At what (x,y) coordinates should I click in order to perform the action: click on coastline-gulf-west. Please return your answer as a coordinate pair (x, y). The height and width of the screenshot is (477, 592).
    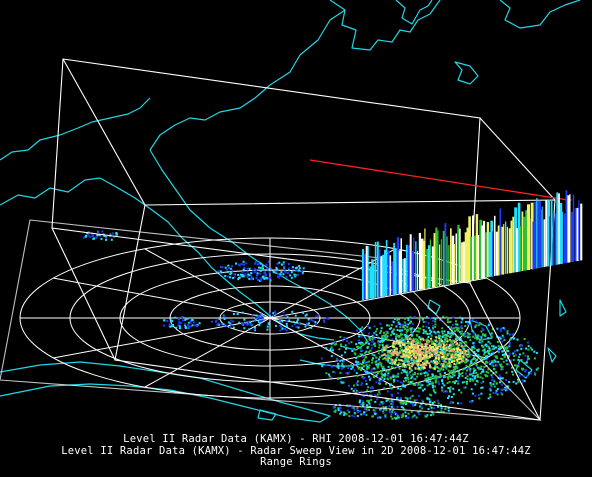
    Looking at the image, I should click on (50, 191).